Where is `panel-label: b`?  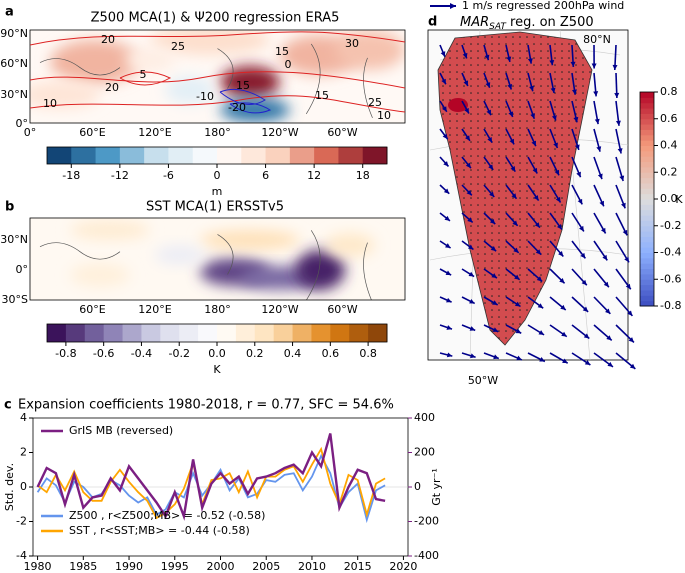
panel-label: b is located at coordinates (9, 207).